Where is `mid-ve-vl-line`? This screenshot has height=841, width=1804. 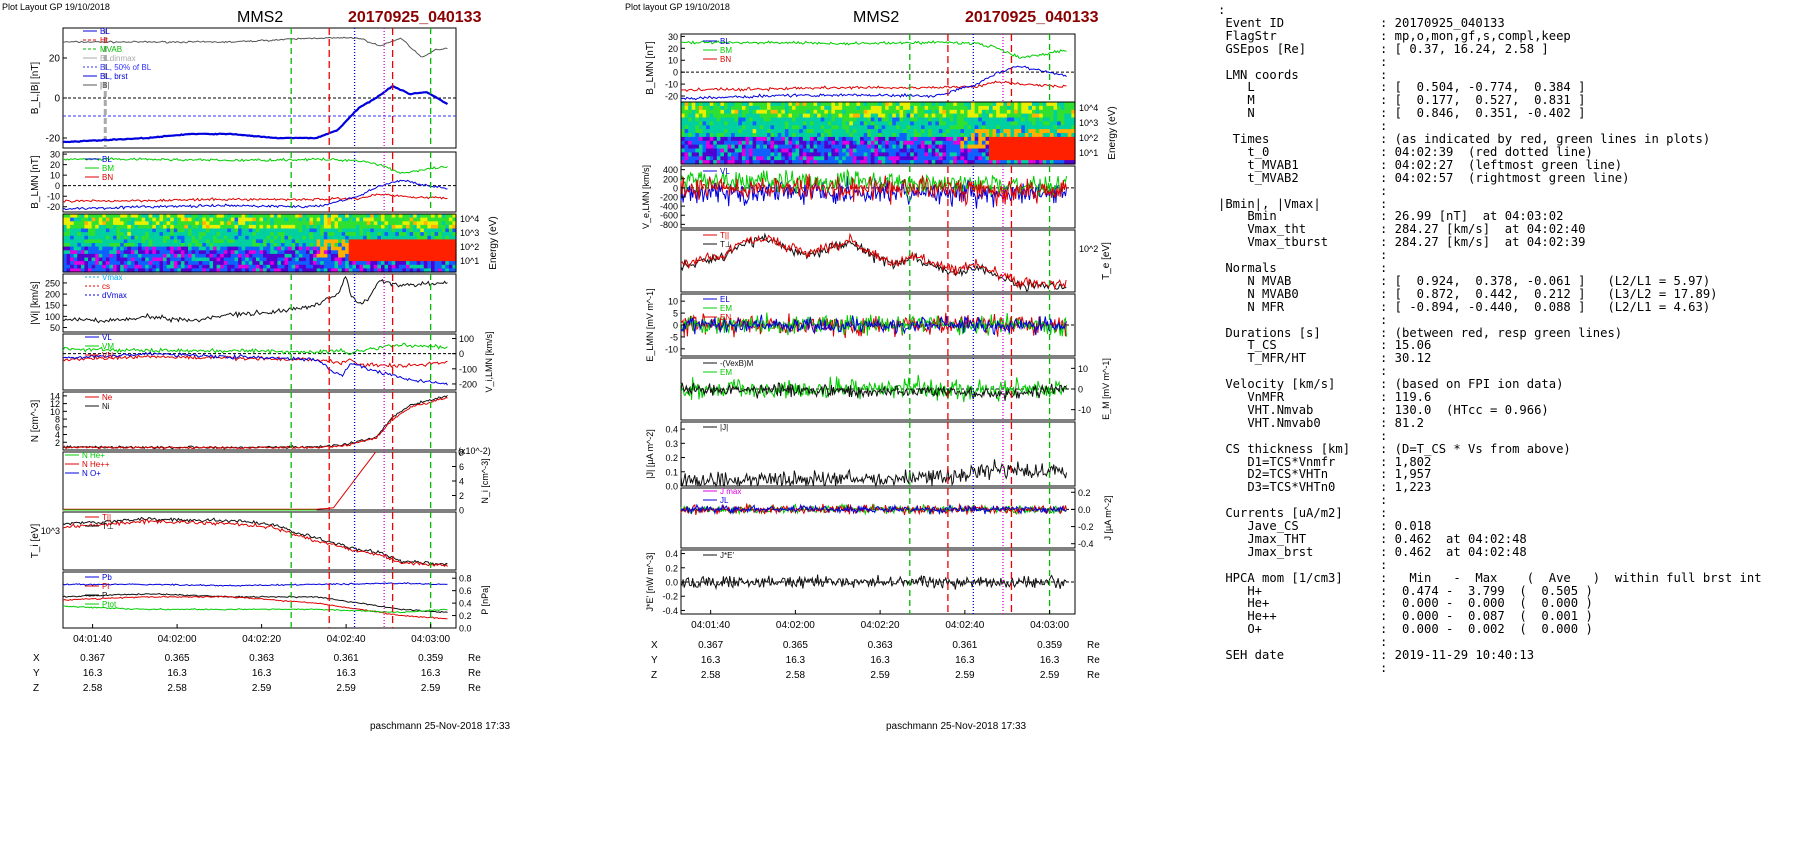 mid-ve-vl-line is located at coordinates (873, 190).